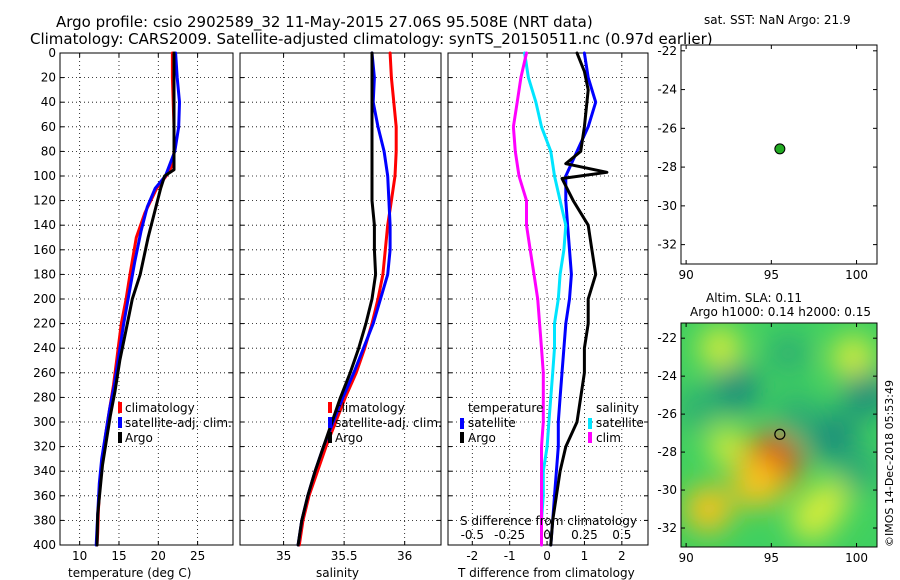 This screenshot has height=580, width=900. Describe the element at coordinates (505, 408) in the screenshot. I see `legend-title-temperature: temperature` at that location.